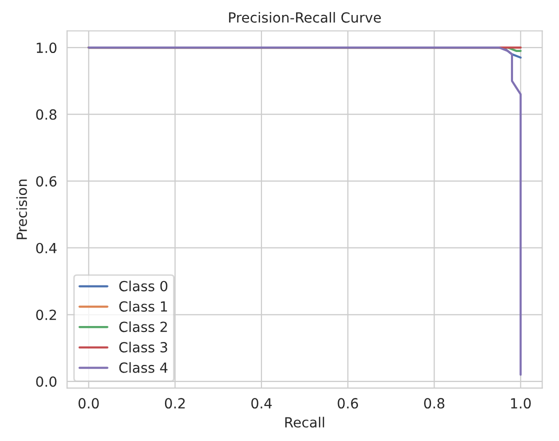 This screenshot has height=441, width=559. What do you see at coordinates (305, 17) in the screenshot?
I see `chart-title: Precision-Recall Curve` at bounding box center [305, 17].